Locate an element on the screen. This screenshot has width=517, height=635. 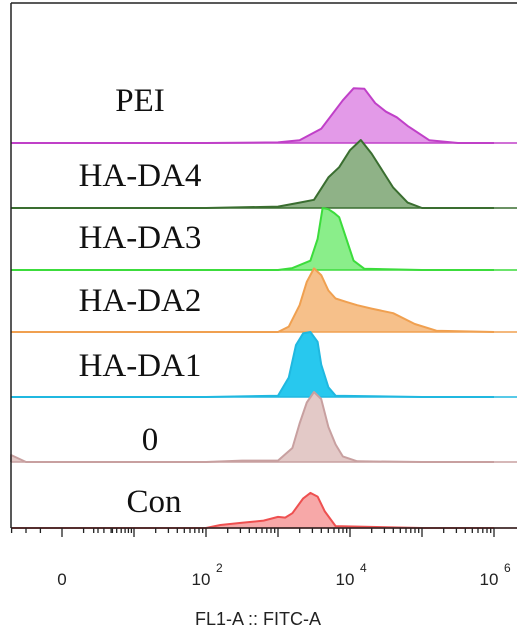
histogram-row-ha-da3: HA-DA3 is located at coordinates (264, 239).